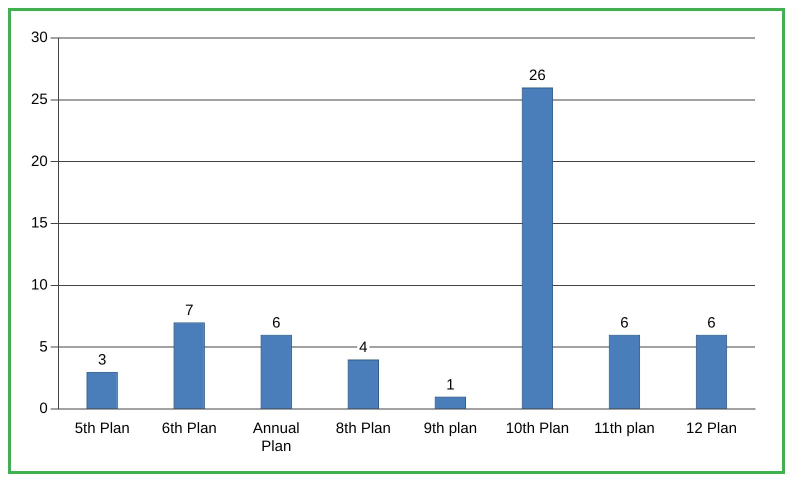 The image size is (793, 482). What do you see at coordinates (39, 99) in the screenshot?
I see `y-tick-label: 25` at bounding box center [39, 99].